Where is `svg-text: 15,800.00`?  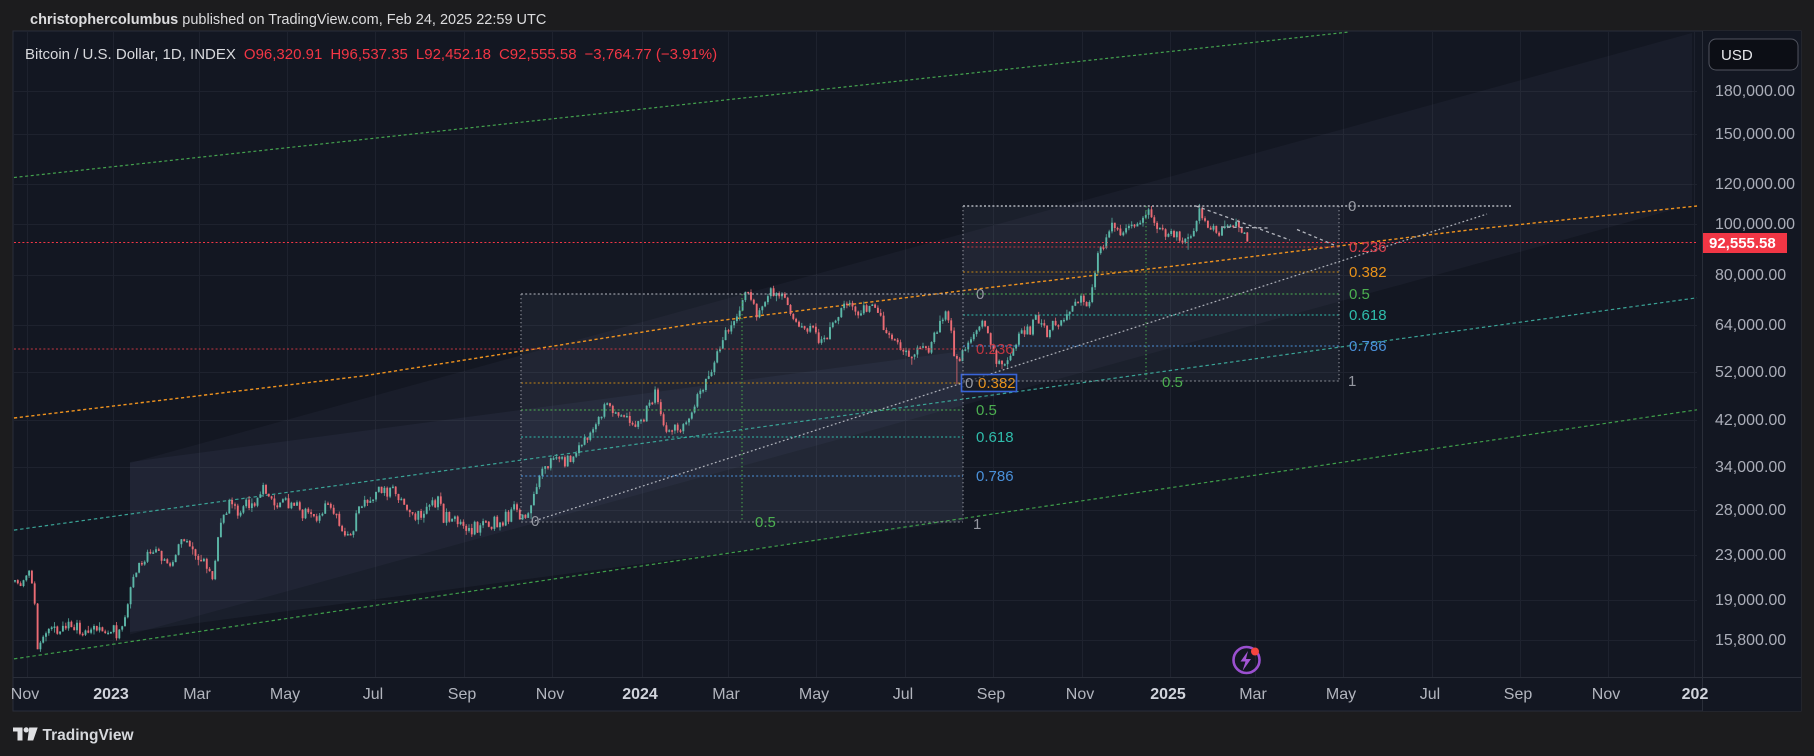
svg-text: 15,800.00 is located at coordinates (1750, 640).